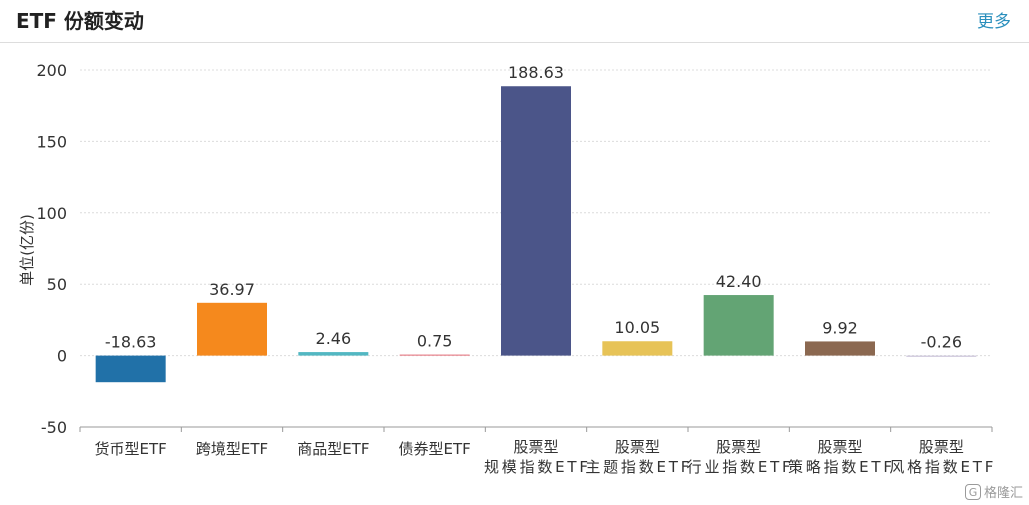 This screenshot has height=505, width=1029. Describe the element at coordinates (435, 449) in the screenshot. I see `x-tick-label: 债券型ETF` at that location.